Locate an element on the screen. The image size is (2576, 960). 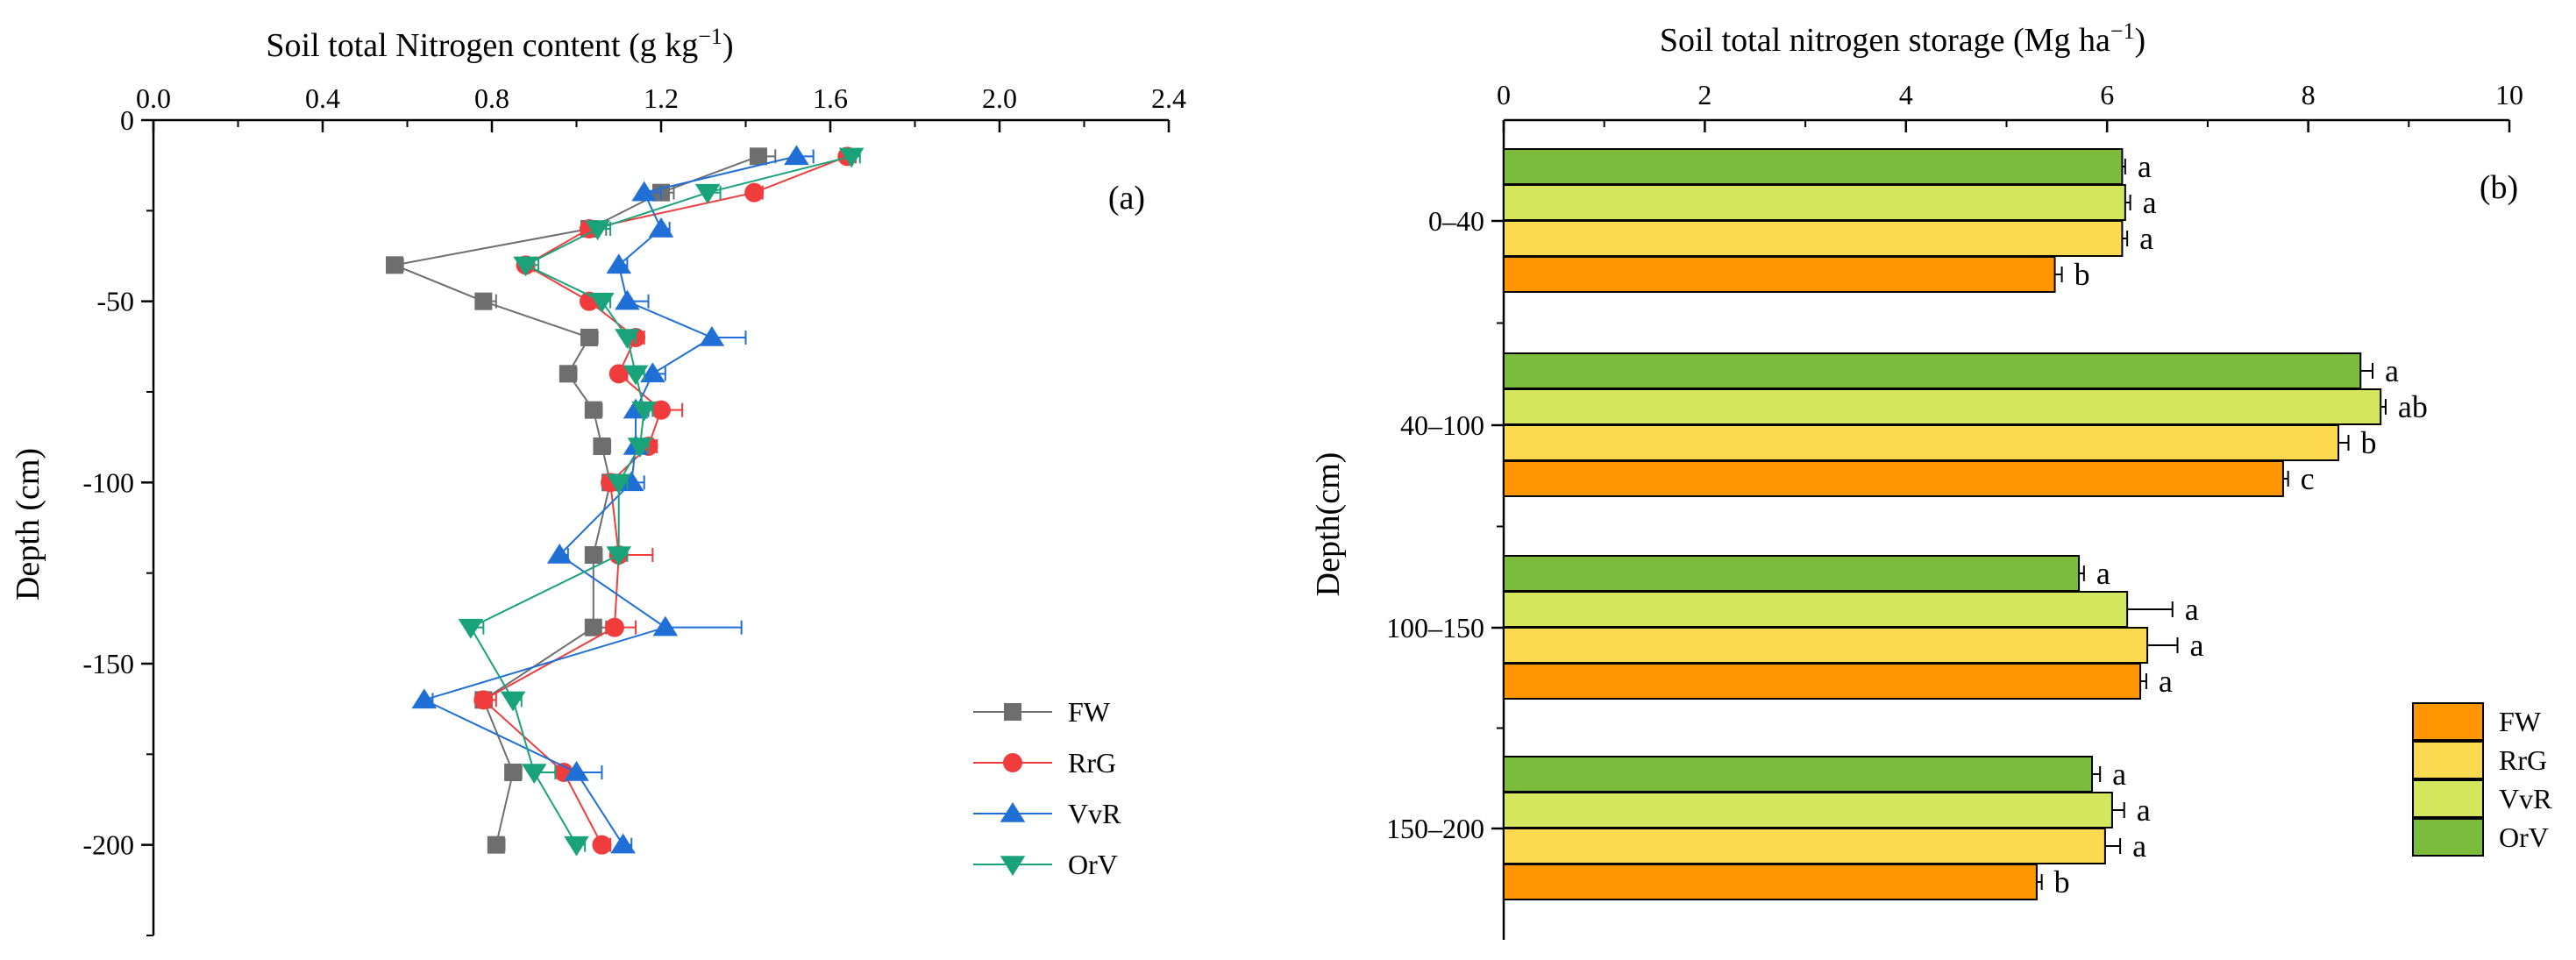
panel-b-x-tick-label: 4 is located at coordinates (1906, 94).